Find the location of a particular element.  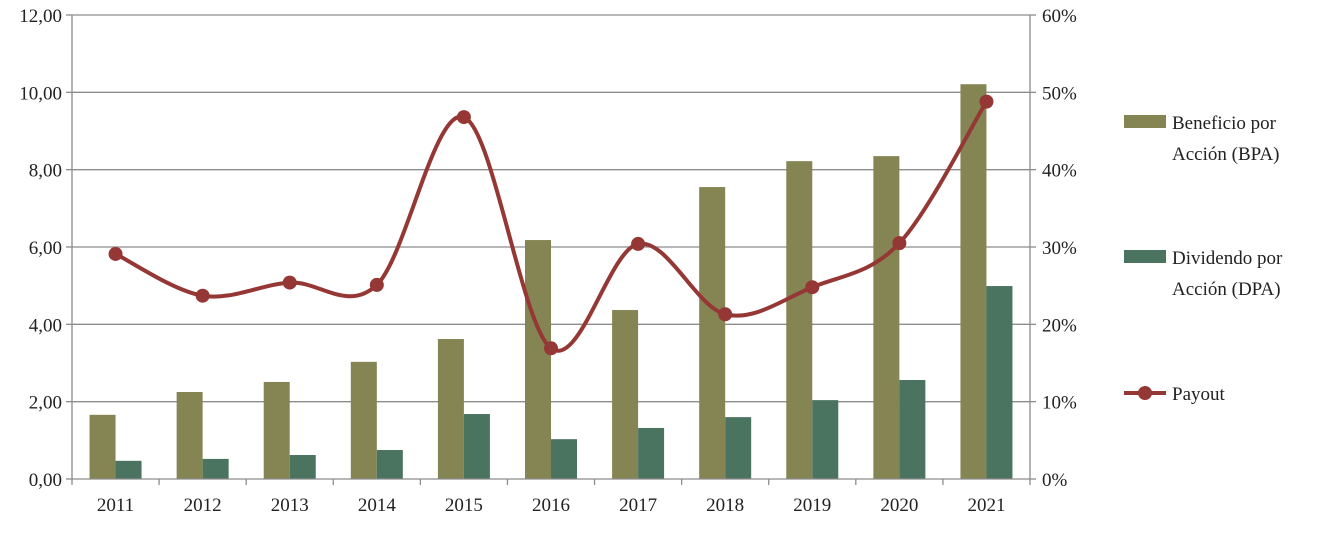

bar-bpa-2013 is located at coordinates (276, 430).